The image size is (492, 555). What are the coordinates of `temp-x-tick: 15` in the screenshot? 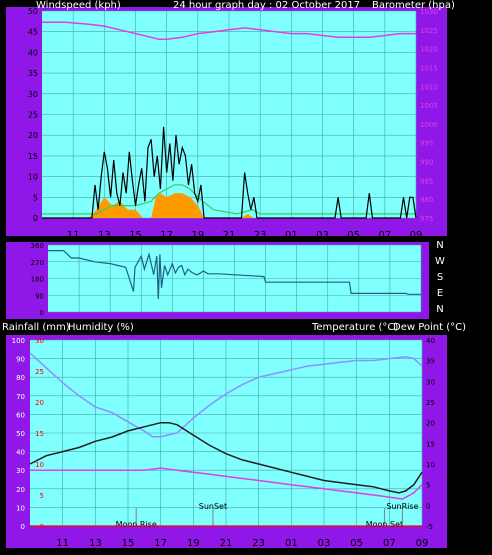 It's located at (128, 543).